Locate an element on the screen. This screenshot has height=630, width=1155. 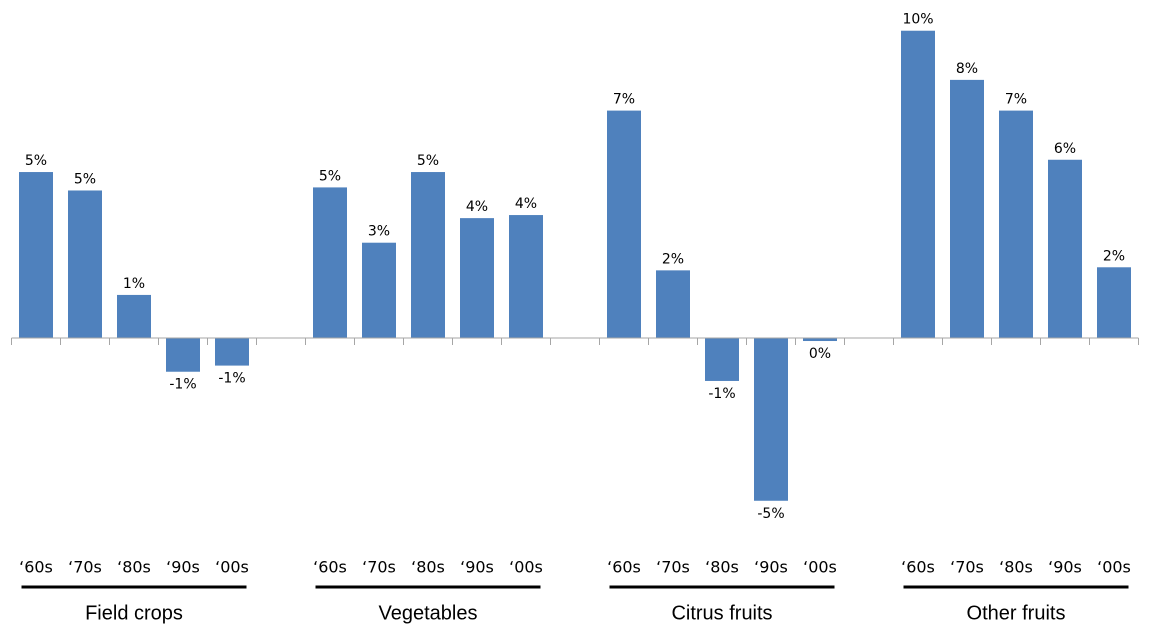
value-label: 3% is located at coordinates (379, 232).